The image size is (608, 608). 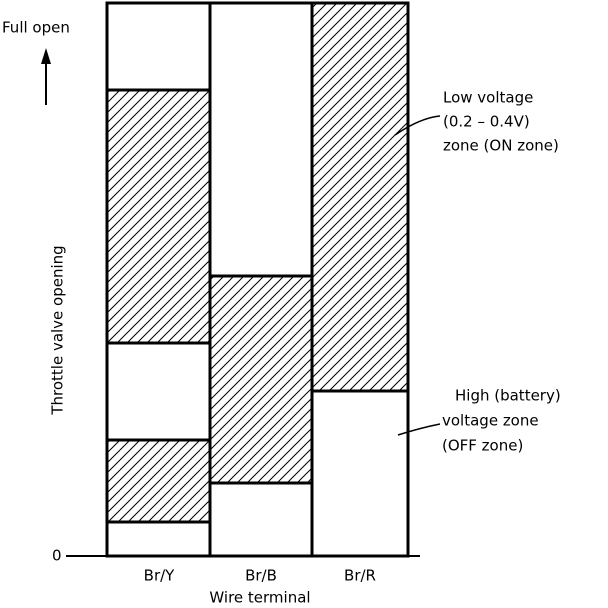 I want to click on y-axis-label: Throttle valve opening, so click(x=58, y=330).